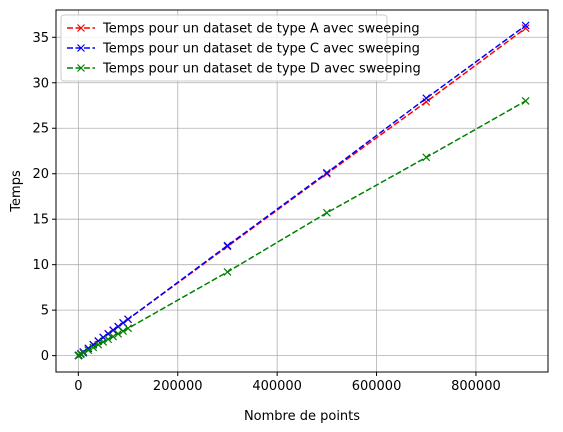 The image size is (563, 432). Describe the element at coordinates (45, 356) in the screenshot. I see `y-tick-label: 0` at that location.